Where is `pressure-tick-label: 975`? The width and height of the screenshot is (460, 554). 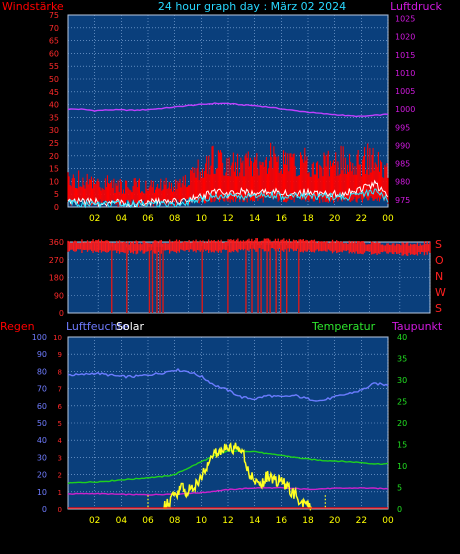
pressure-tick-label: 975 is located at coordinates (402, 200).